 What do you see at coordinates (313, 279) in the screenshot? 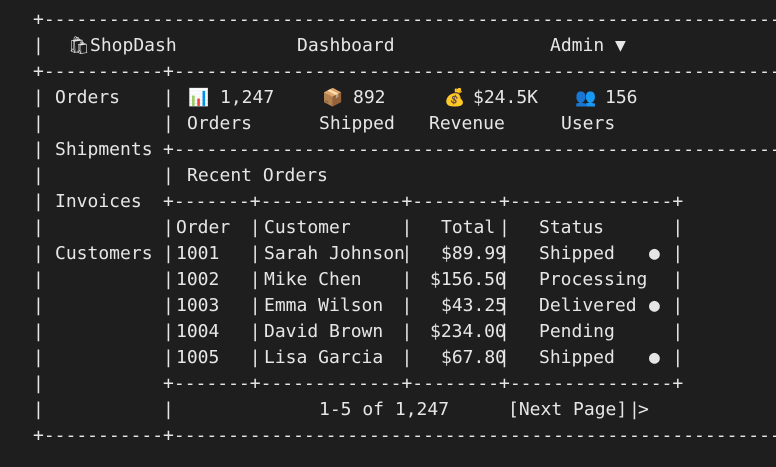
I see `customer-name: Mike Chen` at bounding box center [313, 279].